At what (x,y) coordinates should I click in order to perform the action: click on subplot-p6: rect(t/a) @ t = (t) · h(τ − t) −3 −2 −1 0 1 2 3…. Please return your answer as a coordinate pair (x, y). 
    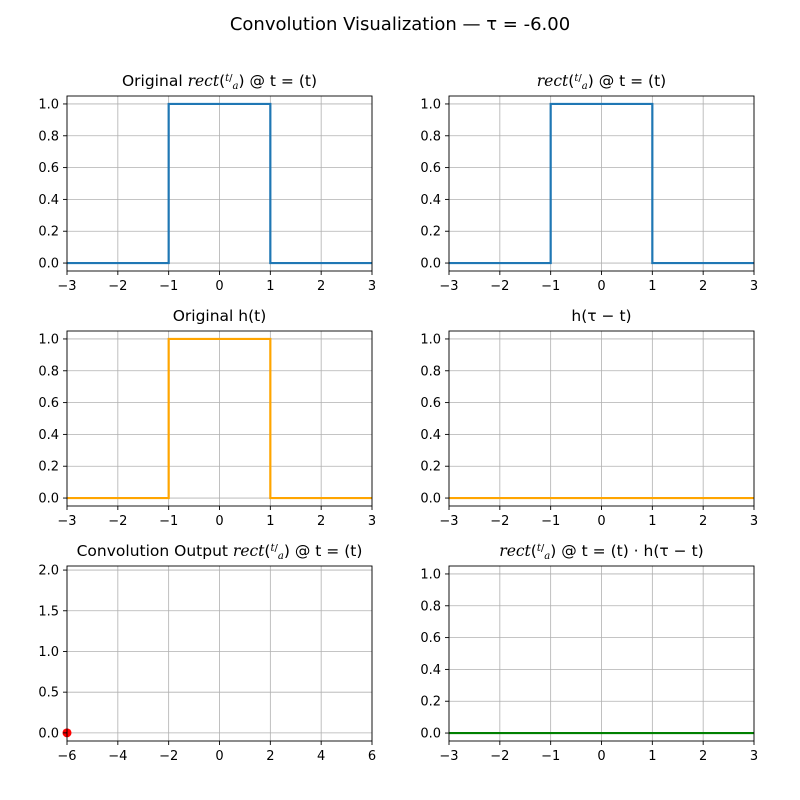
    Looking at the image, I should click on (589, 653).